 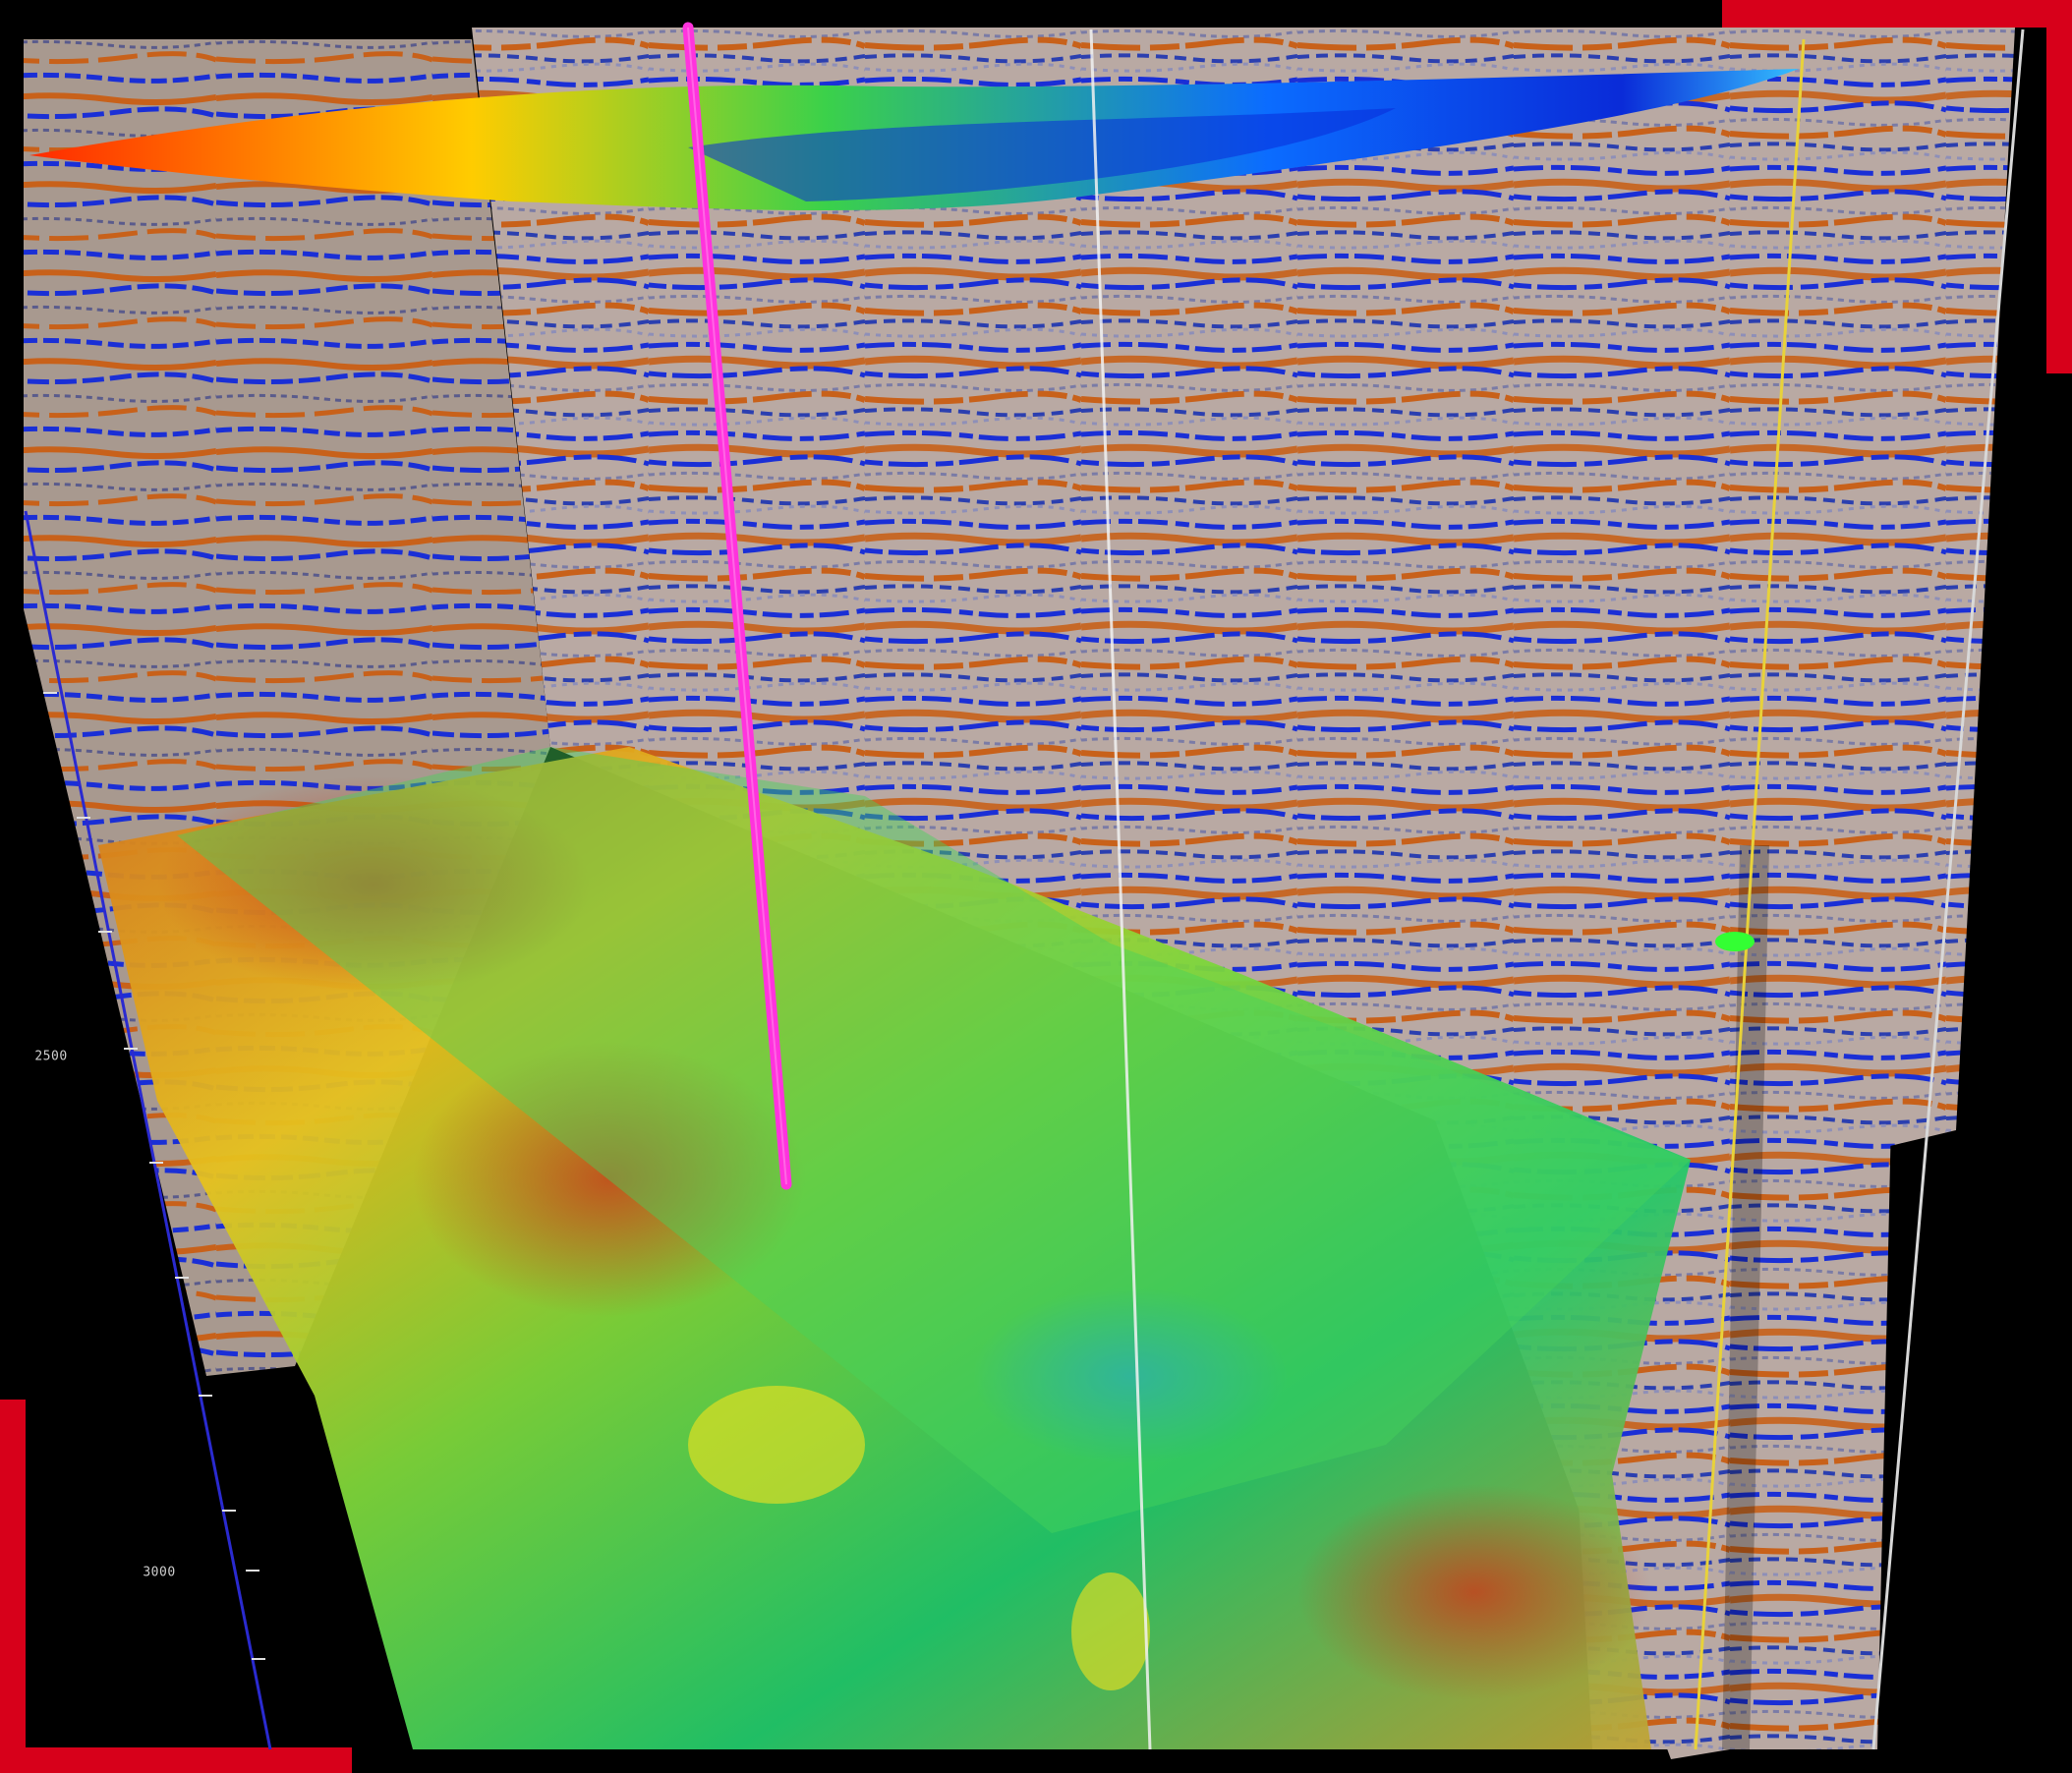 I want to click on depth-axis-ticks, so click(x=154, y=1176).